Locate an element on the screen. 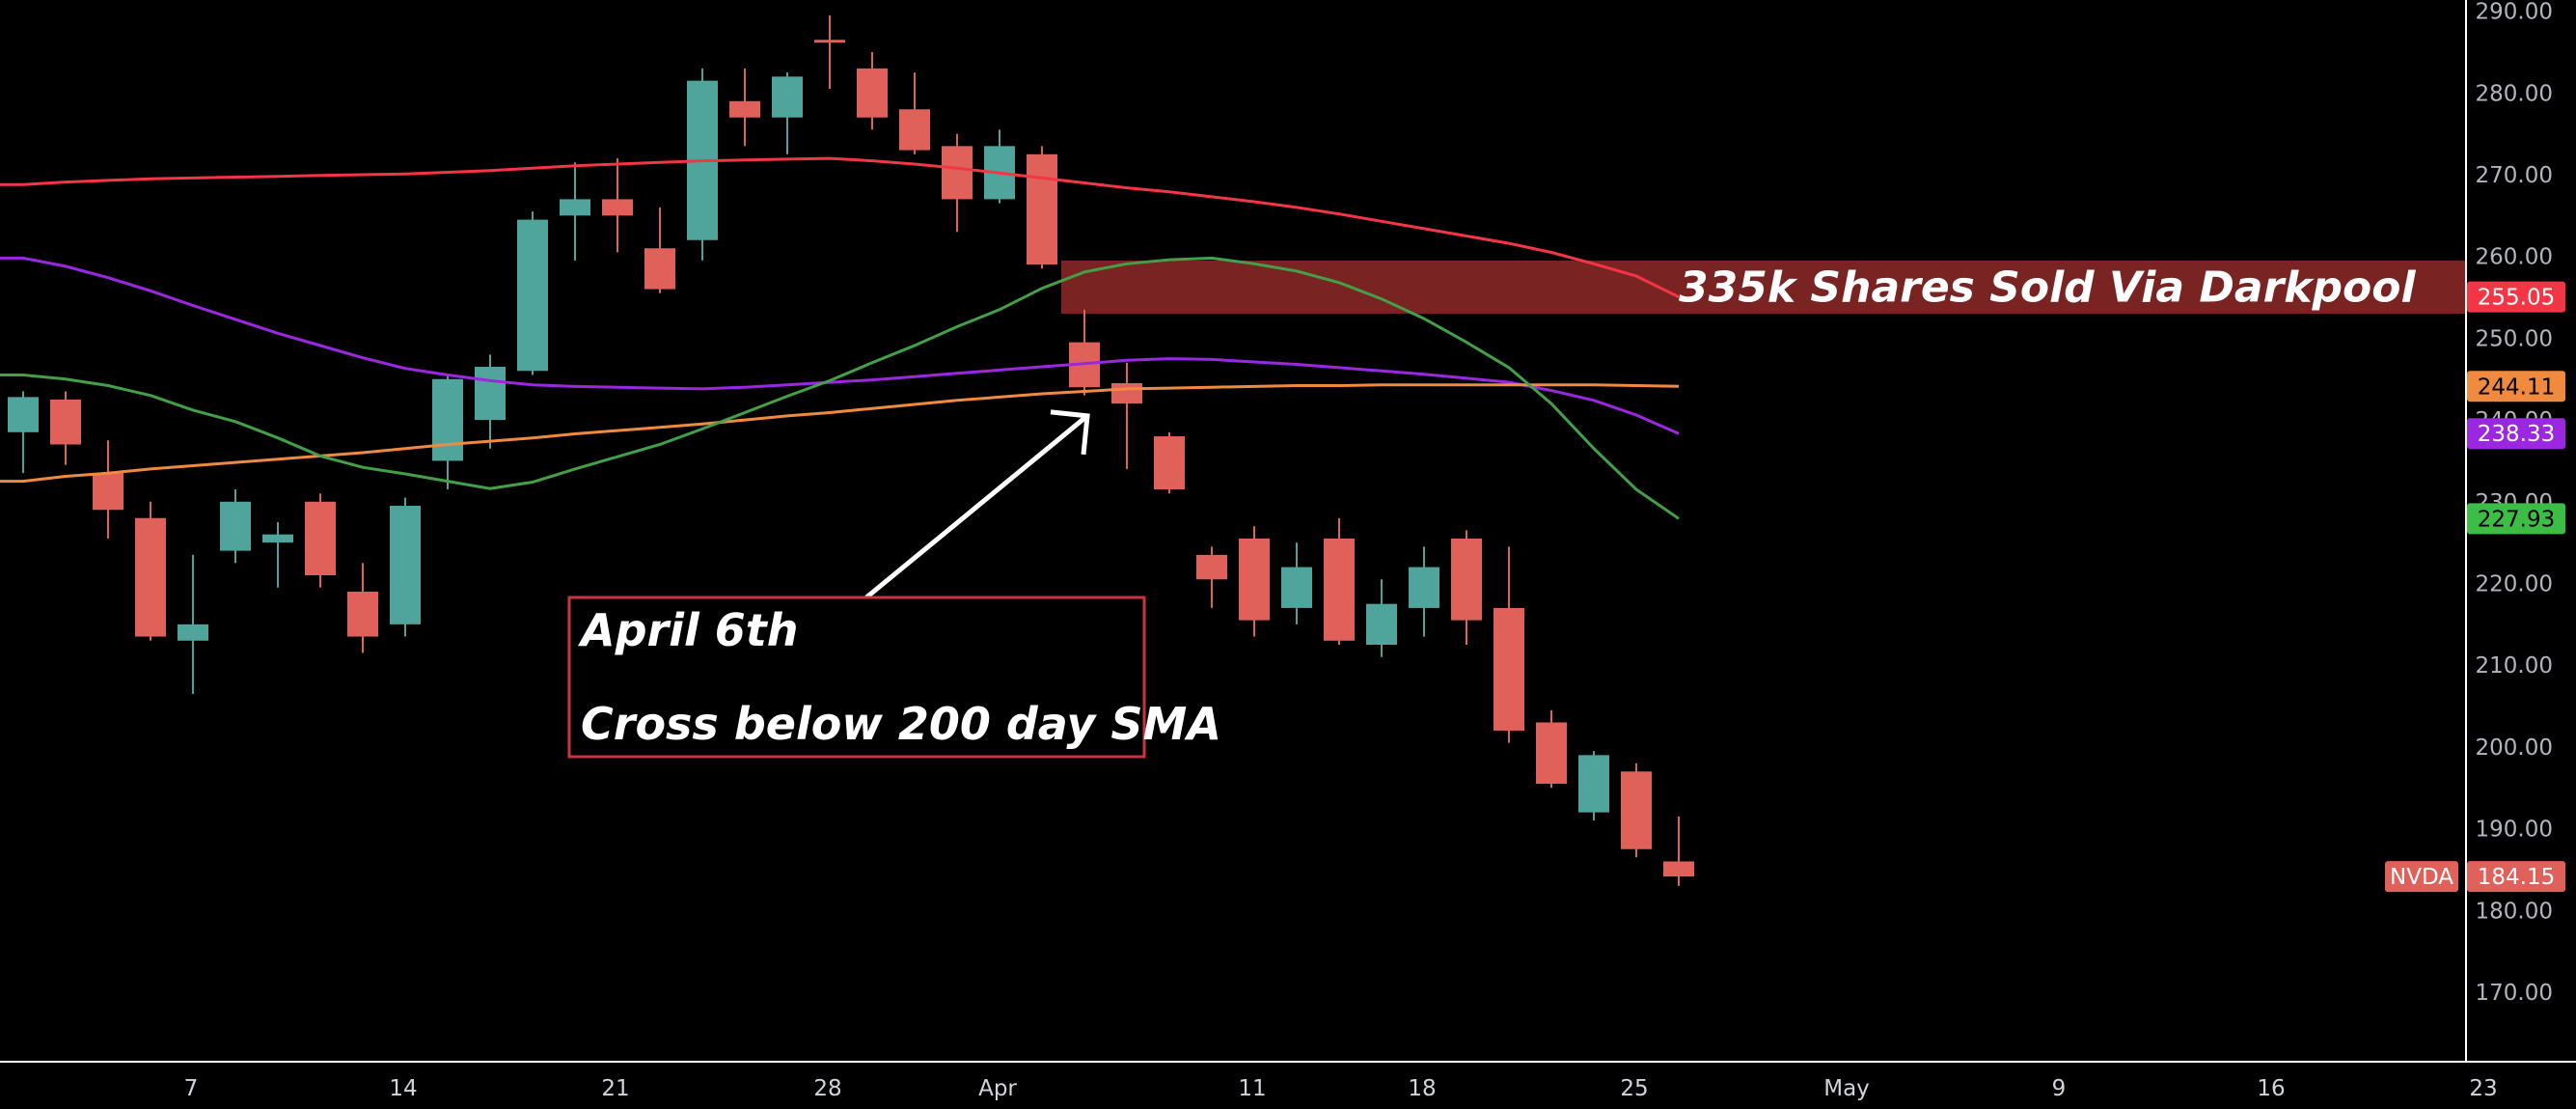  price-tick-label: 190.00 is located at coordinates (2515, 830).